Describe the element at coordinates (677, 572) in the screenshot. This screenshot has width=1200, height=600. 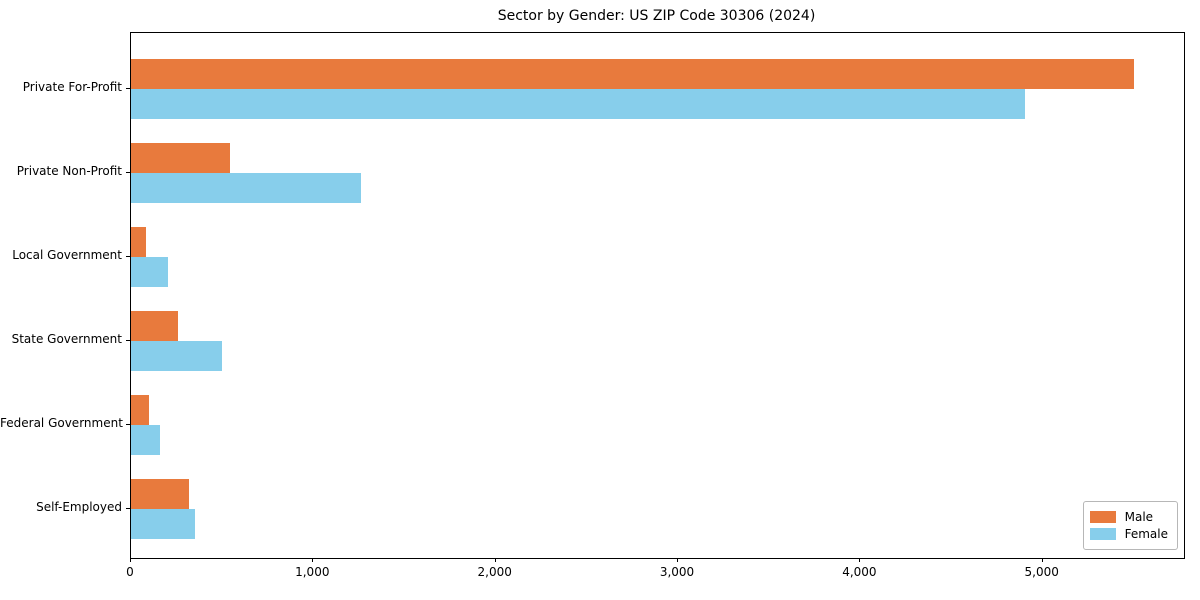
I see `x-tick-label-3-000: 3,000` at that location.